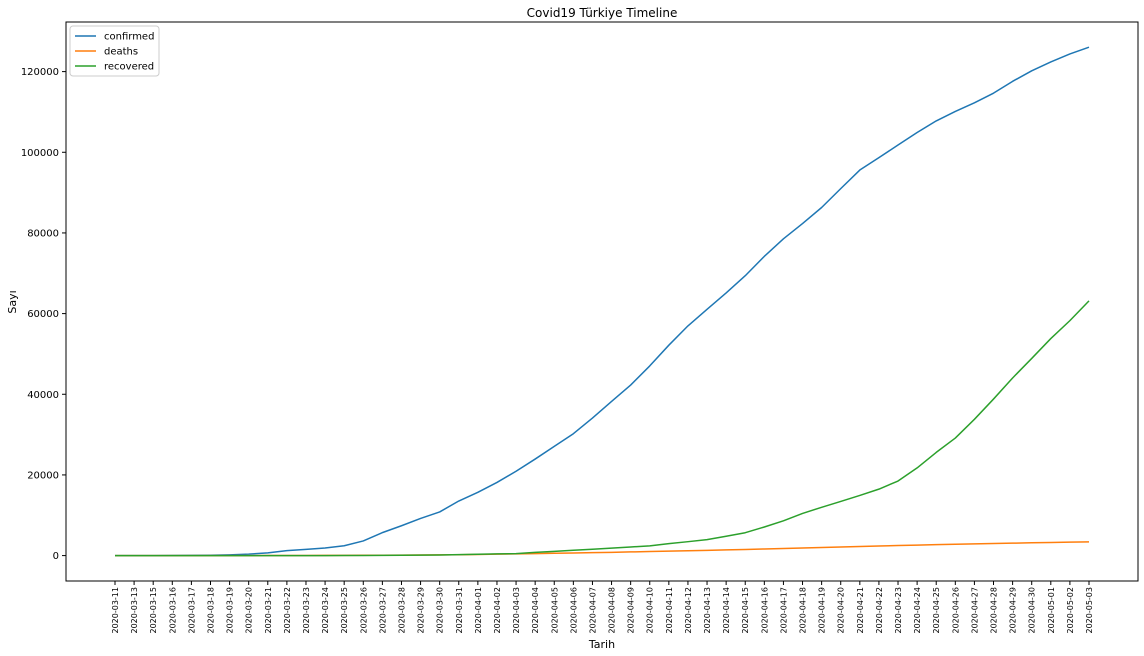 The image size is (1144, 656). What do you see at coordinates (325, 610) in the screenshot?
I see `x-tick-label: 2020-03-24` at bounding box center [325, 610].